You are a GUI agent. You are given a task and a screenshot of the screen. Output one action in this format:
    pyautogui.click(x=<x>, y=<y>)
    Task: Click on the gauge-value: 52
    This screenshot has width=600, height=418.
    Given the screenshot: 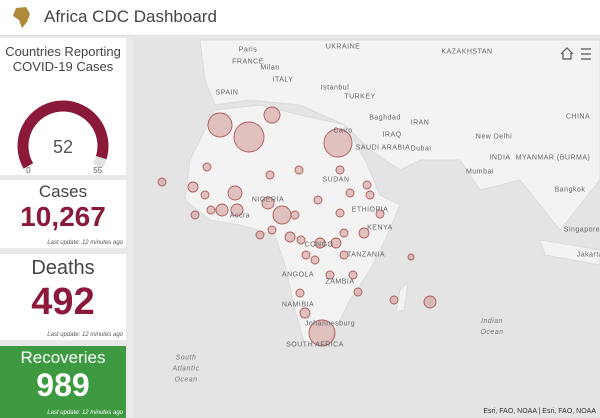 What is the action you would take?
    pyautogui.click(x=63, y=147)
    